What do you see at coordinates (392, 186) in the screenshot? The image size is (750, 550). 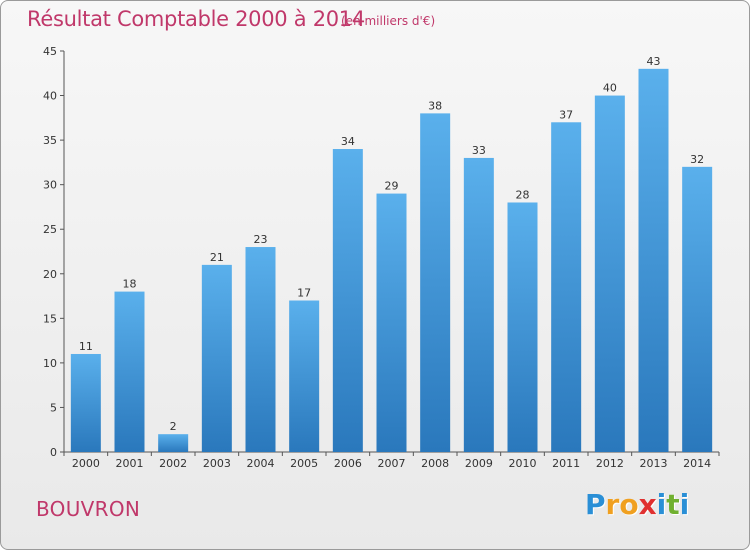 I see `data-label-2007: 29` at bounding box center [392, 186].